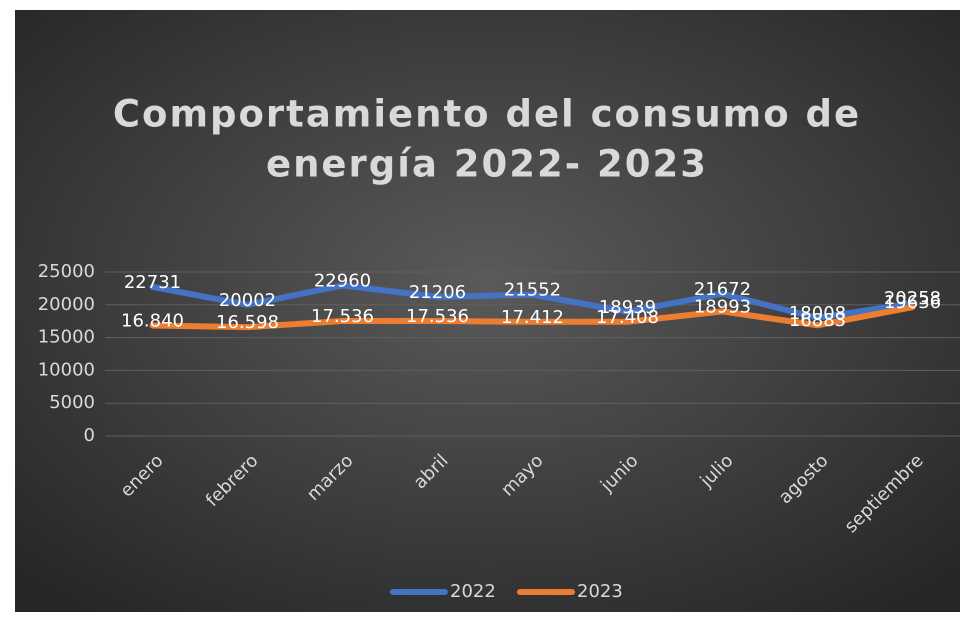  I want to click on data-label: 17.408, so click(627, 317).